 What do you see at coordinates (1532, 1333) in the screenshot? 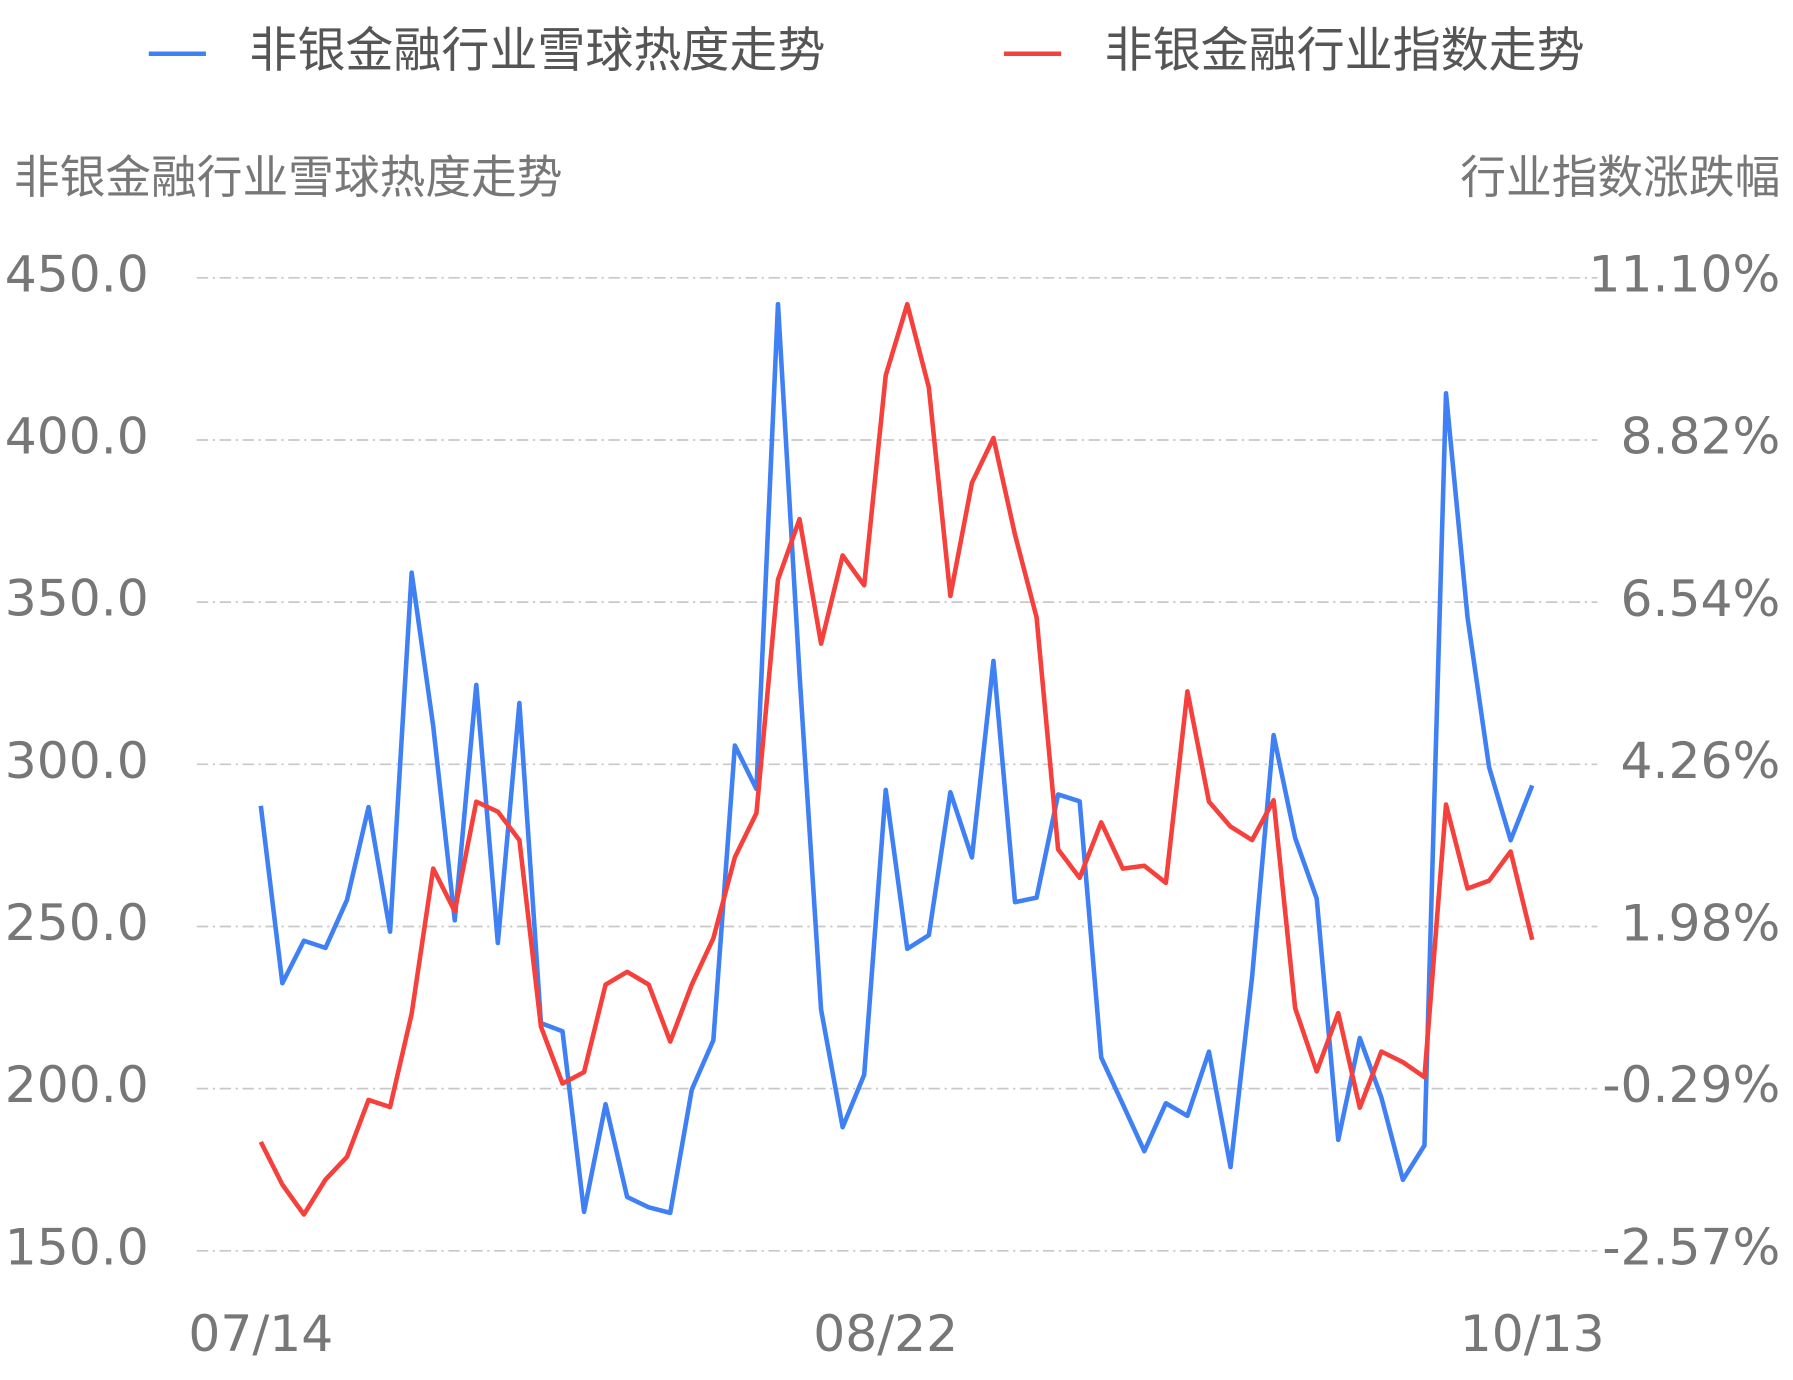
I see `x-tick-label: 10/13` at bounding box center [1532, 1333].